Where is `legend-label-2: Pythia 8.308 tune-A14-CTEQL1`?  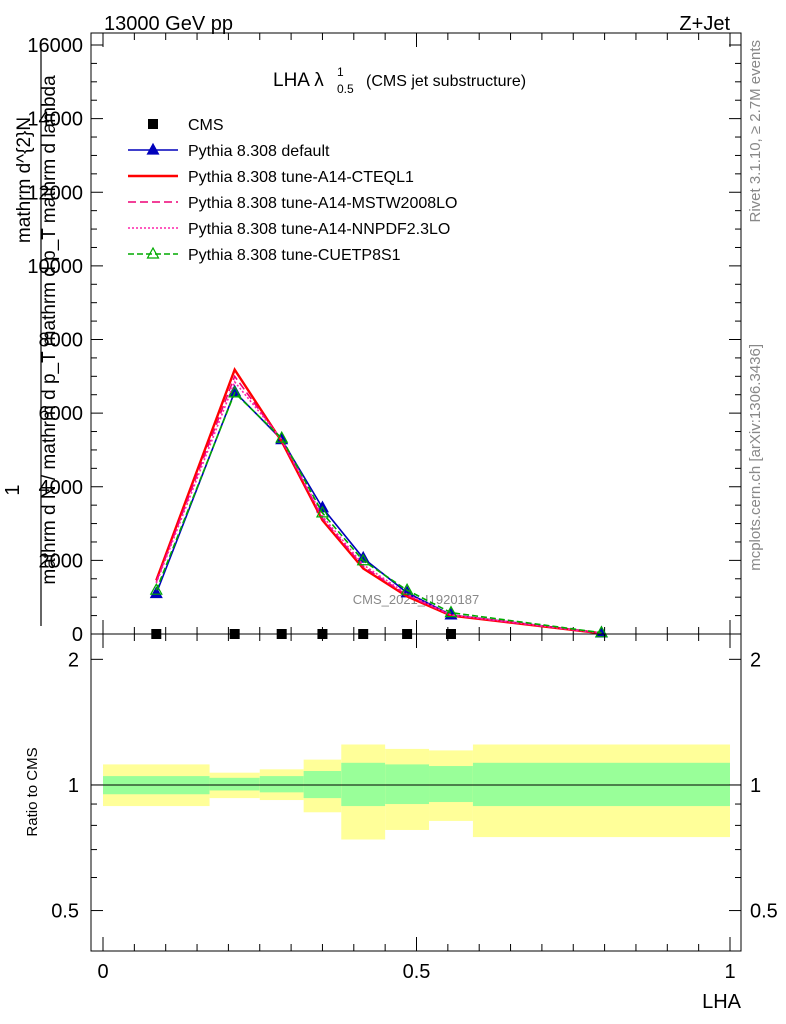 legend-label-2: Pythia 8.308 tune-A14-CTEQL1 is located at coordinates (301, 177).